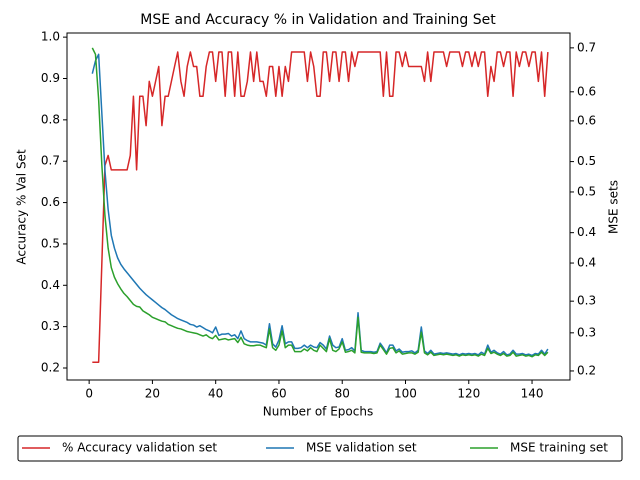  What do you see at coordinates (614, 207) in the screenshot?
I see `y2-axis-label: MSE sets` at bounding box center [614, 207].